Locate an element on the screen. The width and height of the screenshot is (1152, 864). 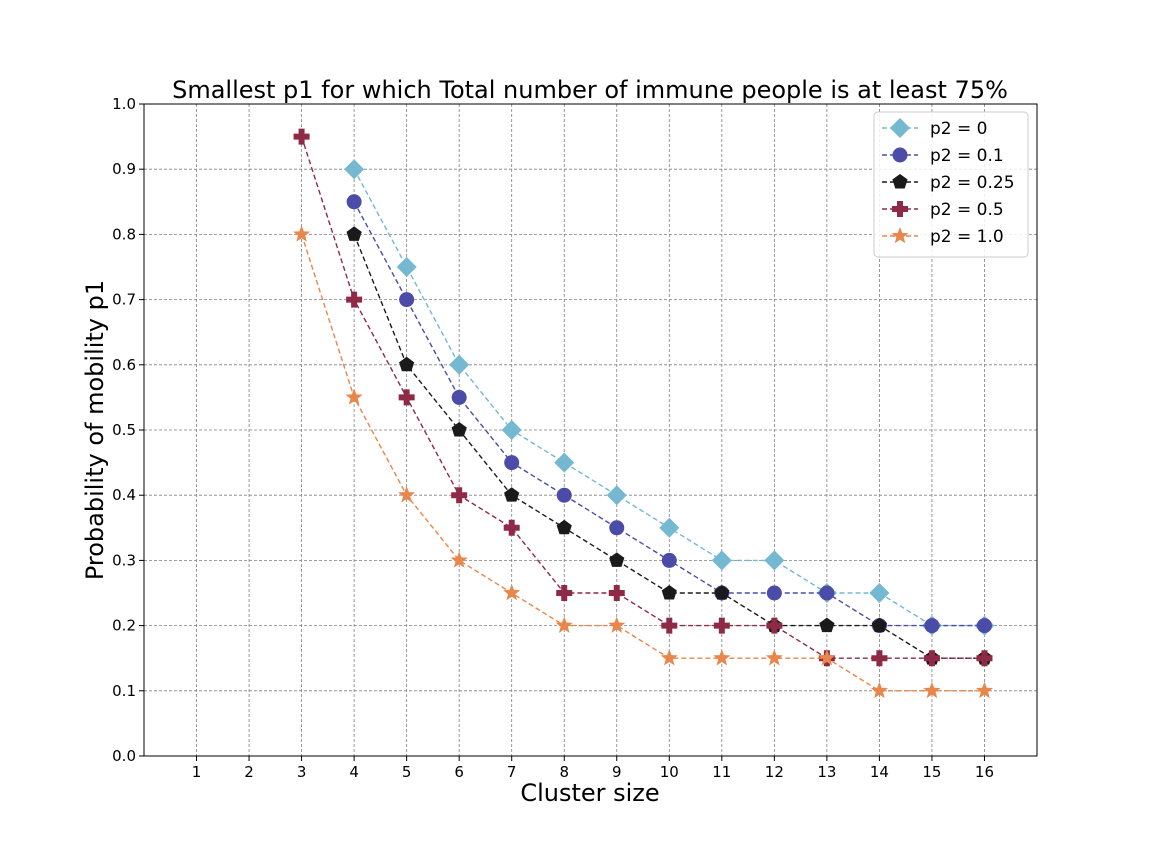
y-axis: 0.0 0.1 0.2 0.3 0.4 0.5 0.6 0.7 0.8 0.9 1.0 is located at coordinates (128, 430).